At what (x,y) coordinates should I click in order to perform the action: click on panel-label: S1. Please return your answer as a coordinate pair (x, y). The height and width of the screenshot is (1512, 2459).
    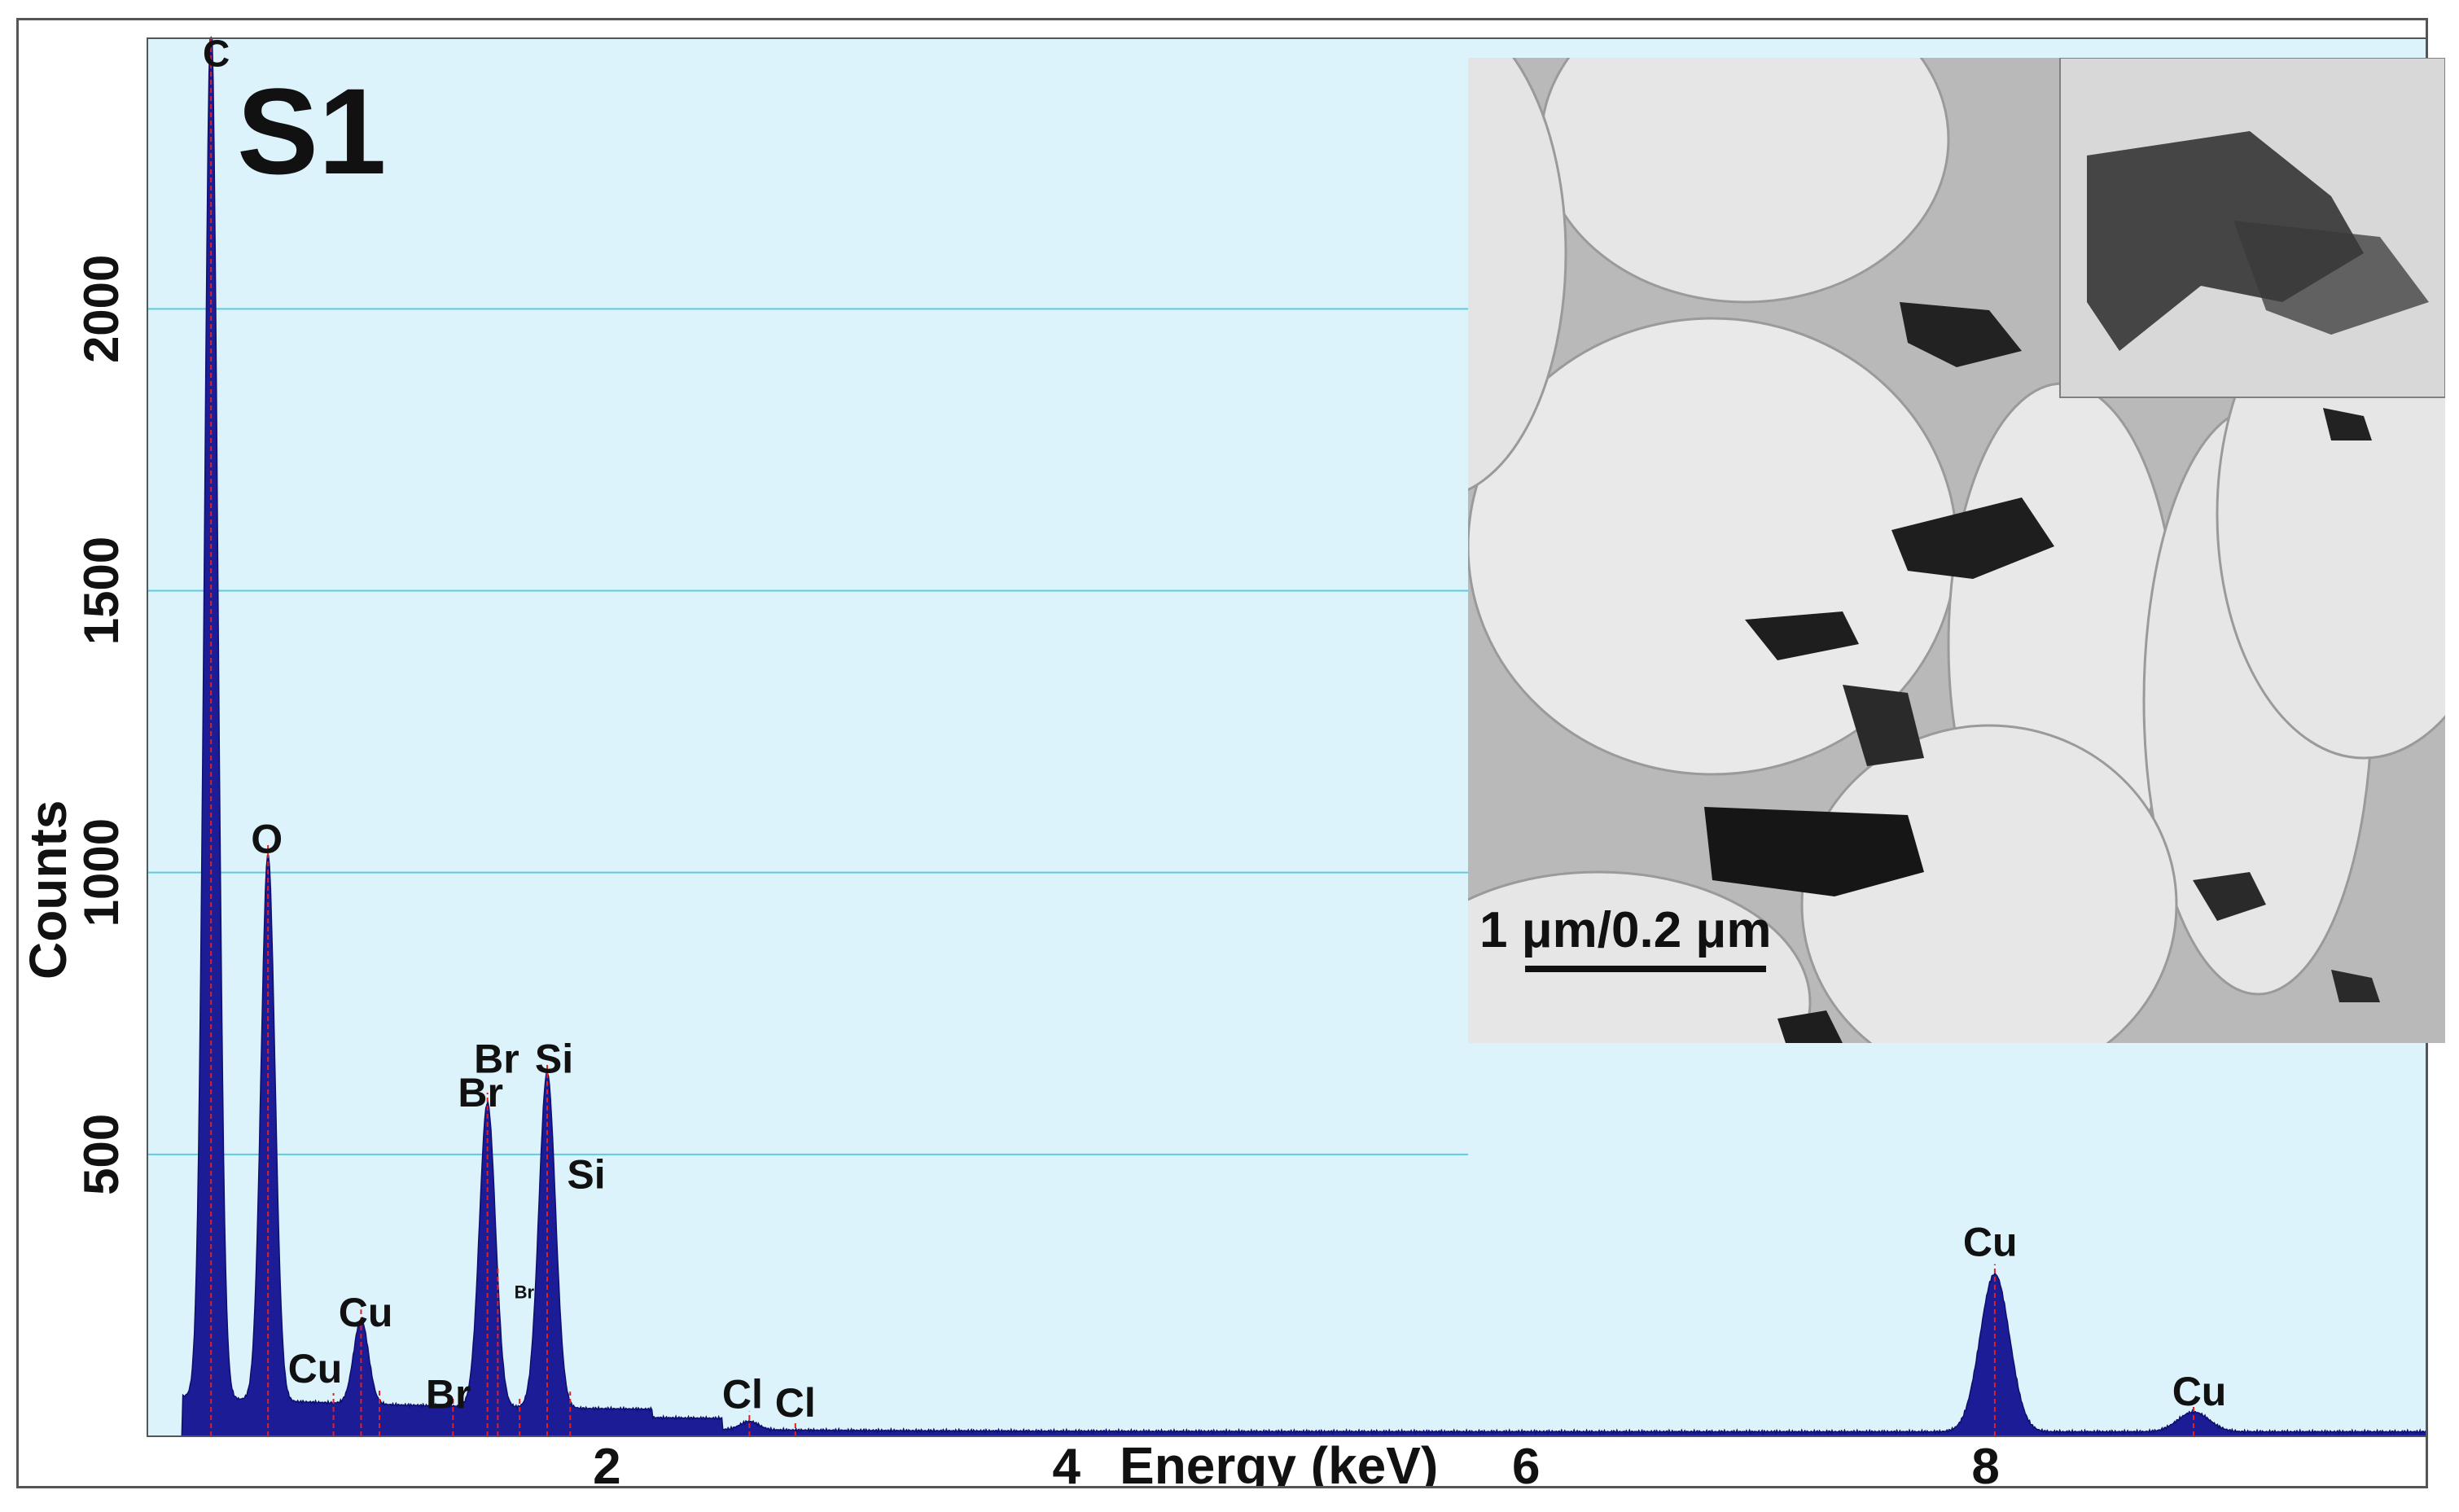
    Looking at the image, I should click on (311, 131).